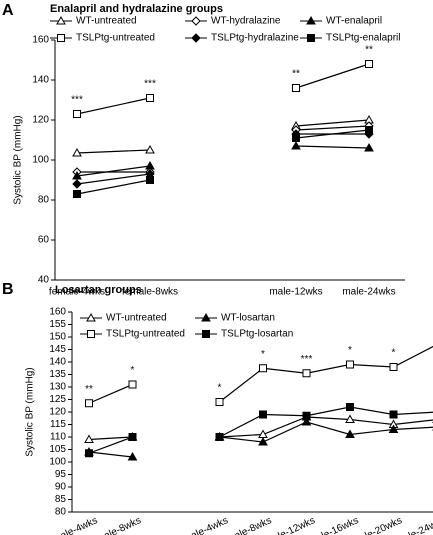 The width and height of the screenshot is (433, 535). I want to click on y-tick-label: 60, so click(44, 240).